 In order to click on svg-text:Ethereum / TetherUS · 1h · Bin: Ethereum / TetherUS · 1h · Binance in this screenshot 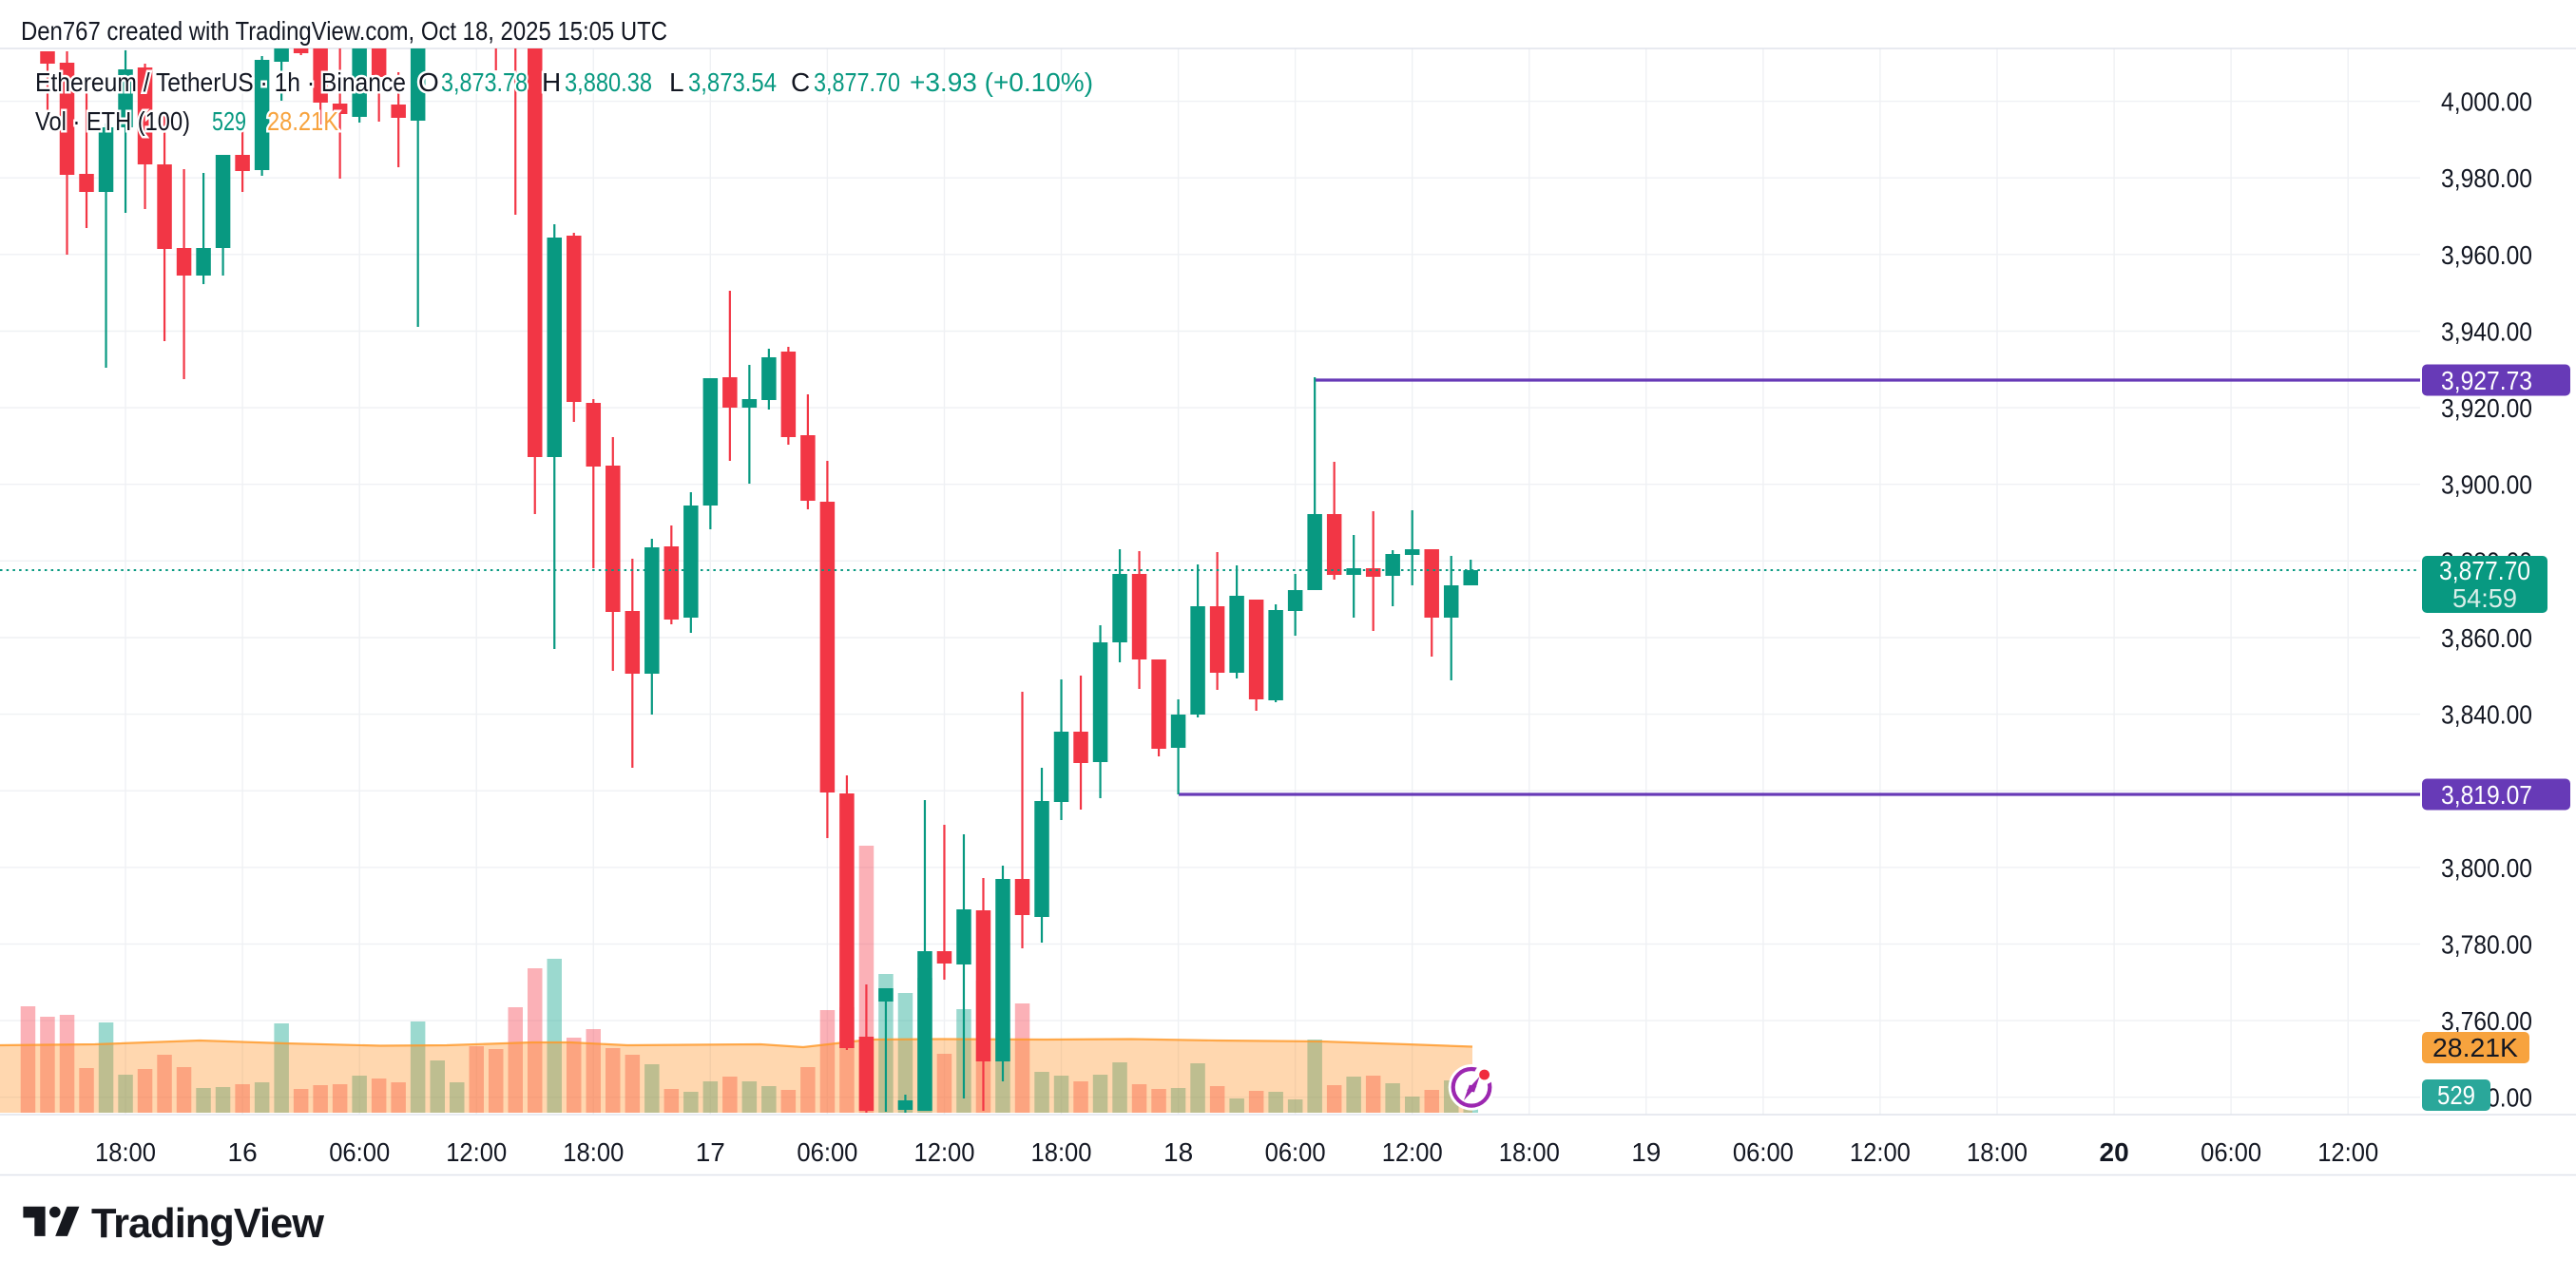, I will do `click(220, 82)`.